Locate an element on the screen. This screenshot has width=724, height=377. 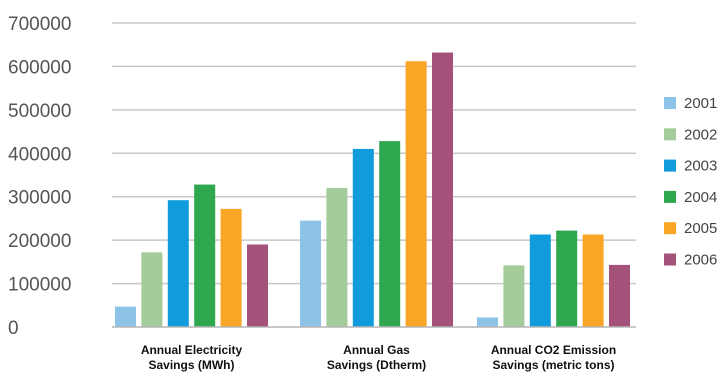
y-tick-label: 0 is located at coordinates (13, 328).